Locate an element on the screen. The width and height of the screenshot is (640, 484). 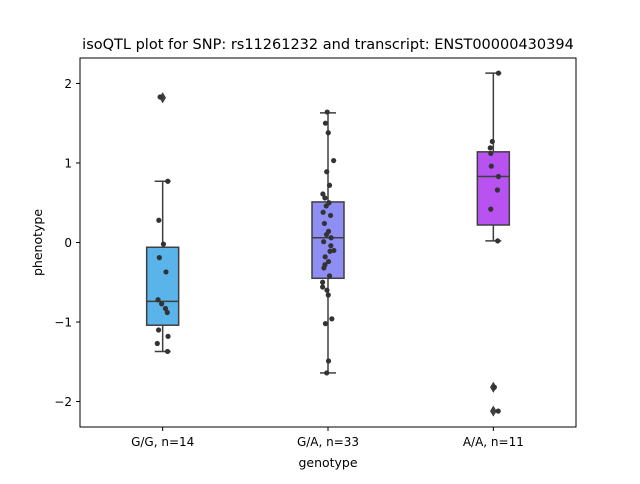
x-tick-label: G/G, n=14 is located at coordinates (162, 442).